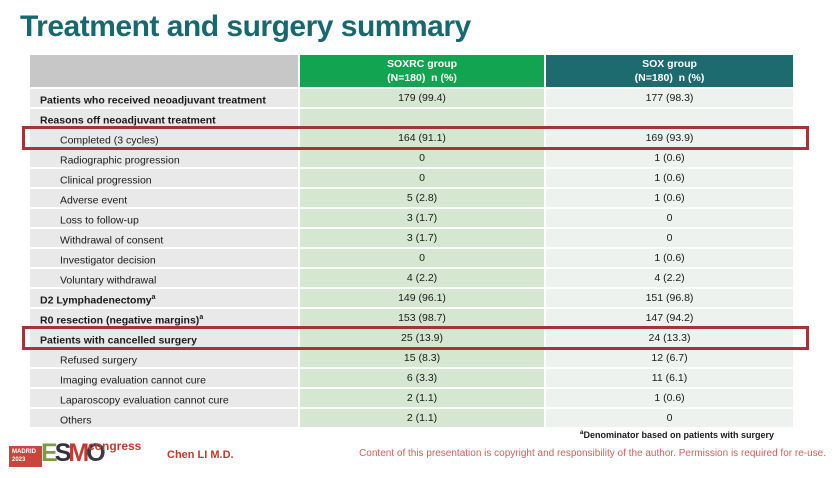 This screenshot has height=478, width=832. Describe the element at coordinates (165, 138) in the screenshot. I see `row-label: Completed (3 cycles)` at that location.